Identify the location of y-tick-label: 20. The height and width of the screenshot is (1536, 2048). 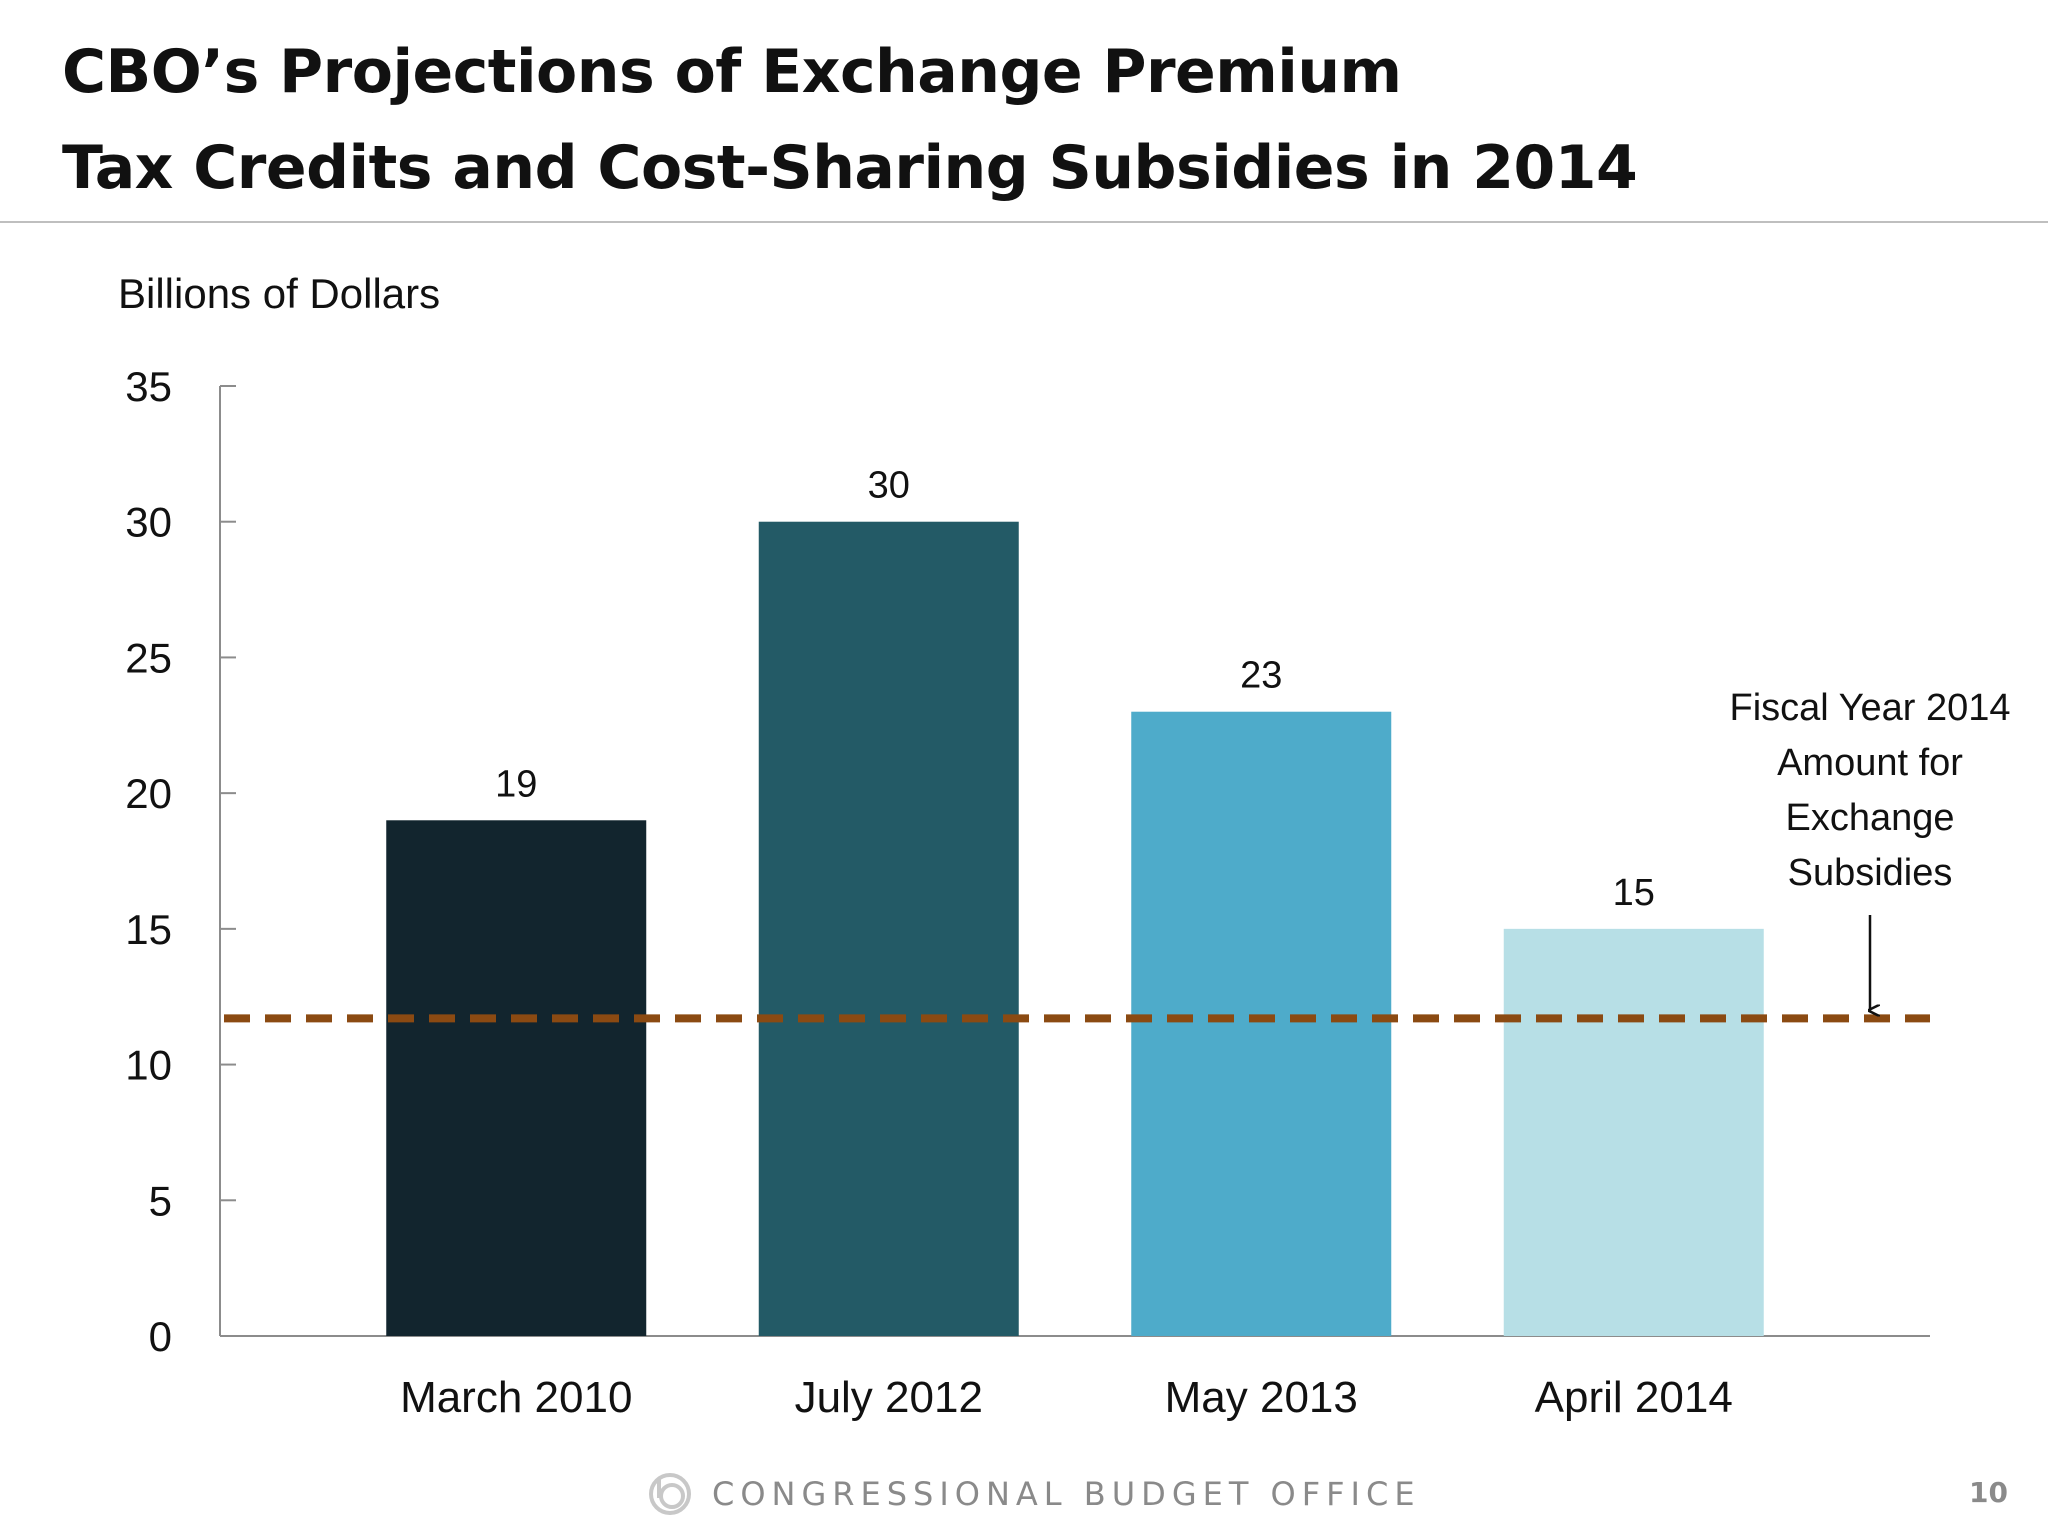
(148, 793).